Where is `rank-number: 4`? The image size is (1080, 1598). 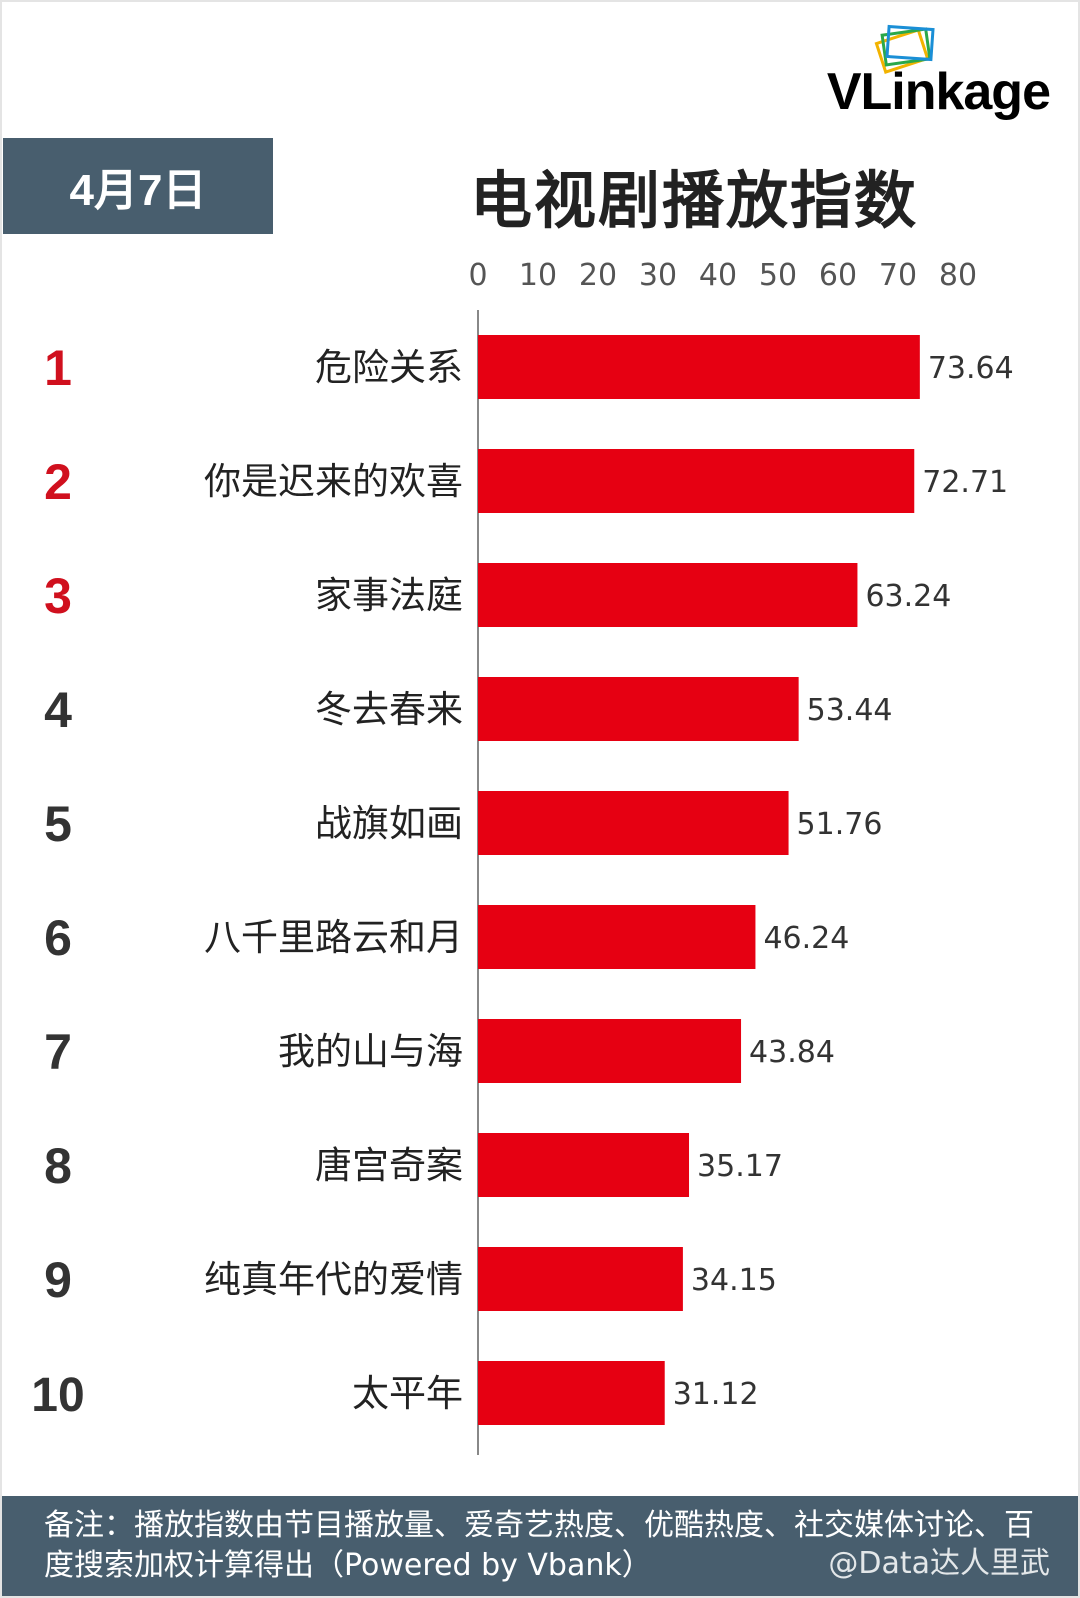 rank-number: 4 is located at coordinates (58, 710).